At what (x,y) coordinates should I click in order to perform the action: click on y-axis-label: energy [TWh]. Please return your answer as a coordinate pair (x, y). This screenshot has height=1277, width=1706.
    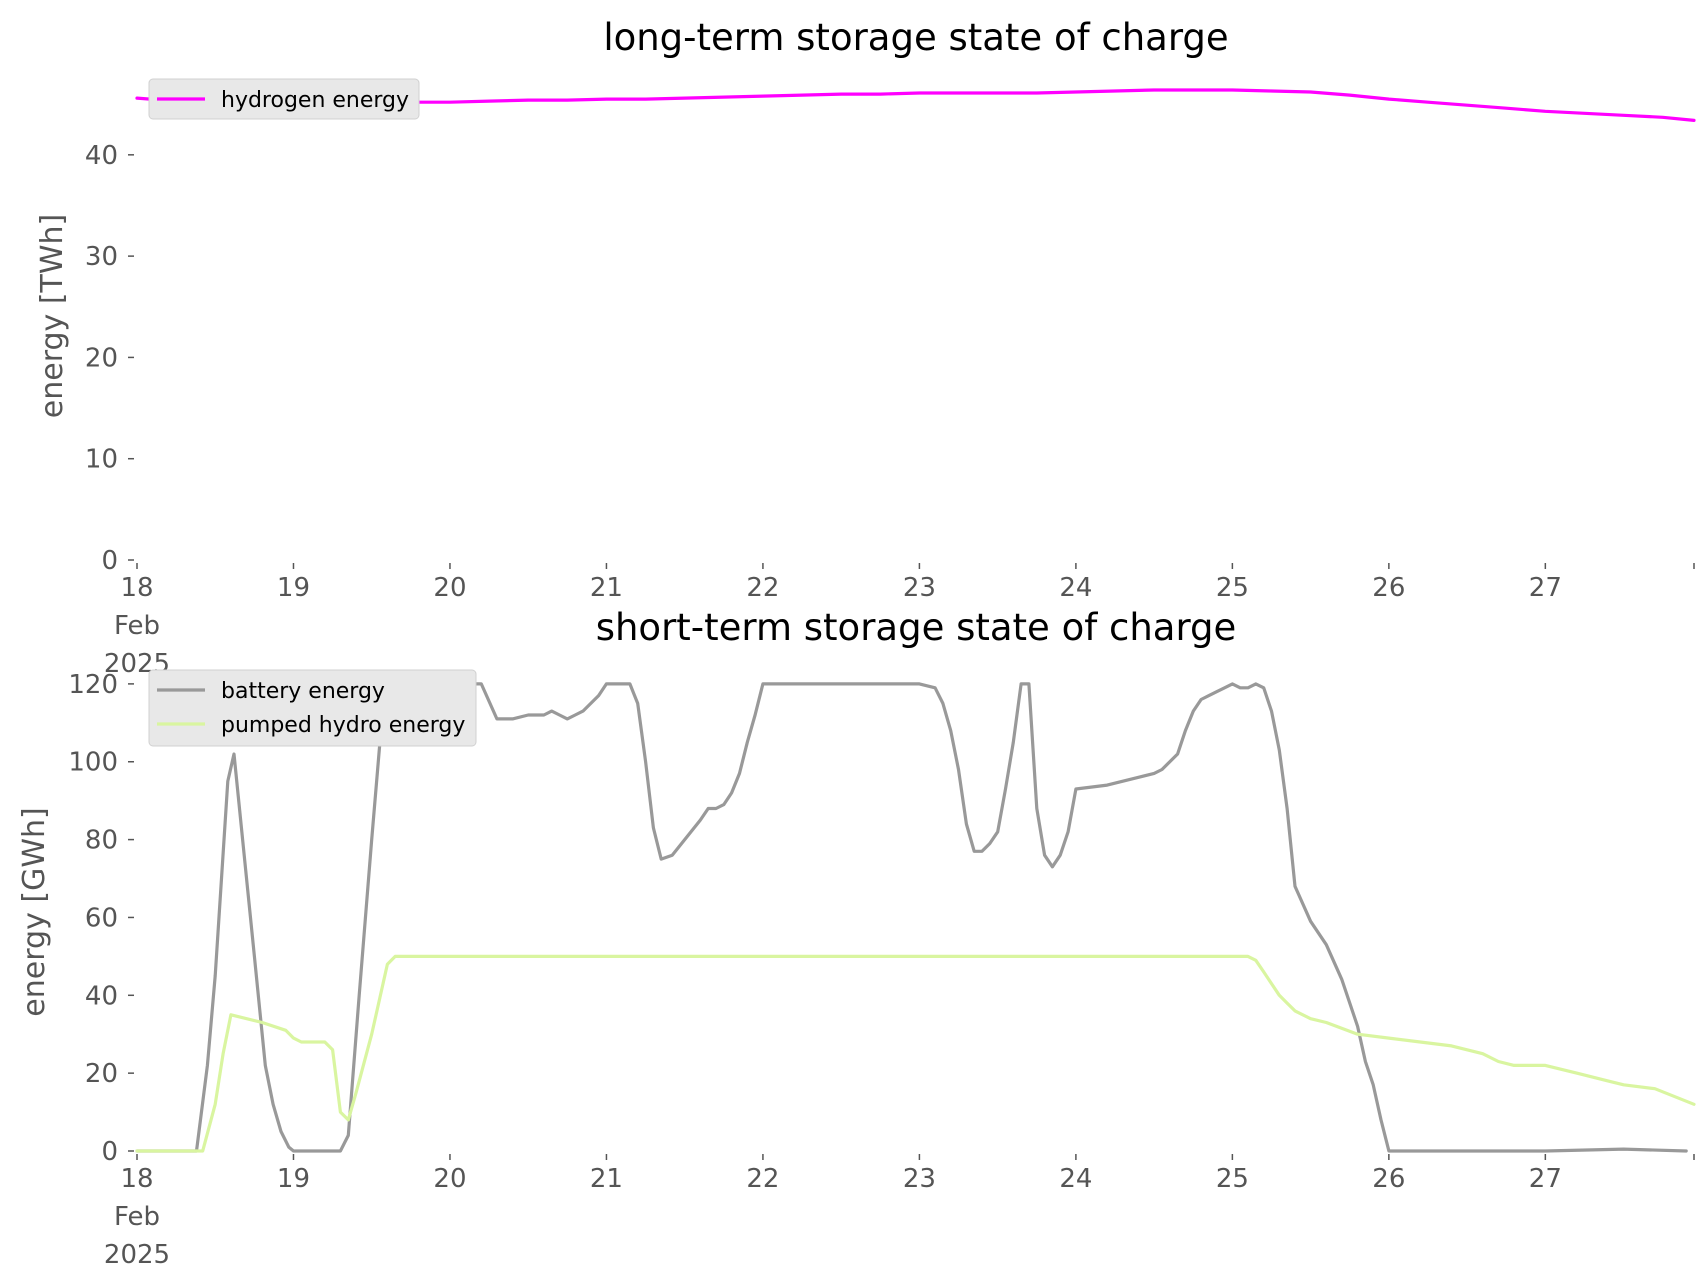
    Looking at the image, I should click on (52, 316).